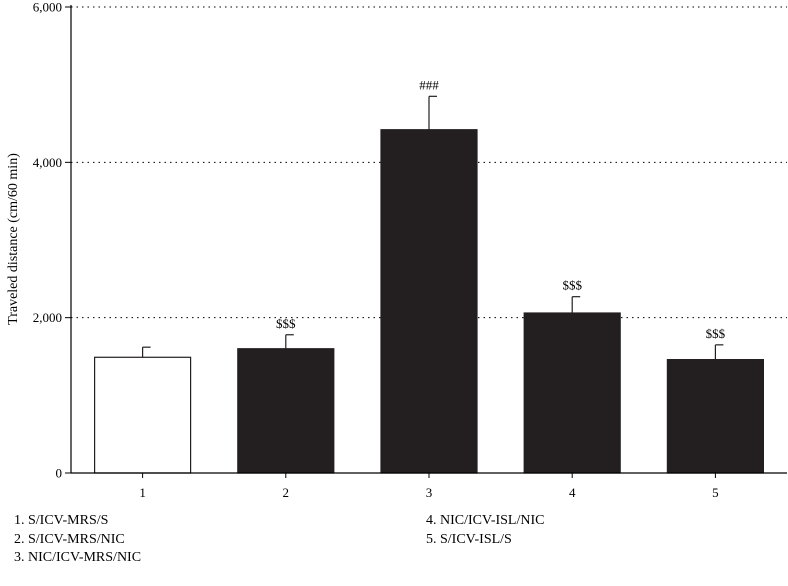 The height and width of the screenshot is (586, 788). Describe the element at coordinates (715, 492) in the screenshot. I see `x-tick-label: 5` at that location.